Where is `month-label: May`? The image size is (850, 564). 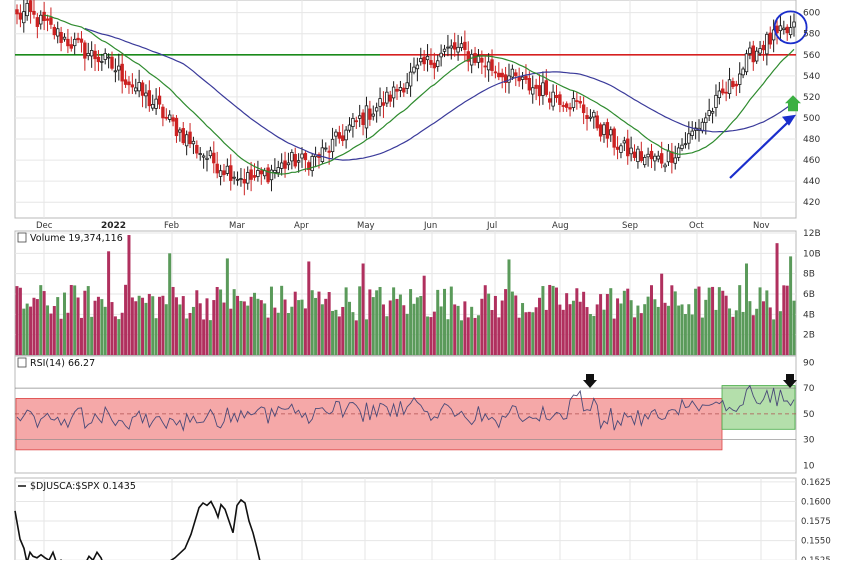
month-label: May is located at coordinates (366, 226).